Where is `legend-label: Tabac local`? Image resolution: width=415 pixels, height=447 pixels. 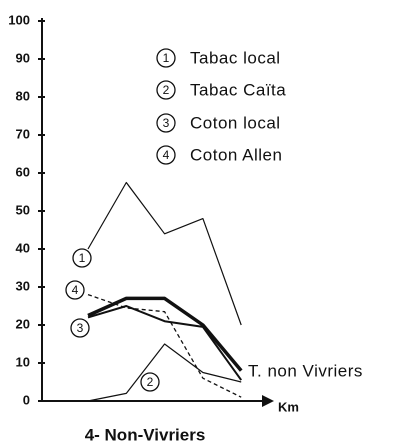 legend-label: Tabac local is located at coordinates (235, 57).